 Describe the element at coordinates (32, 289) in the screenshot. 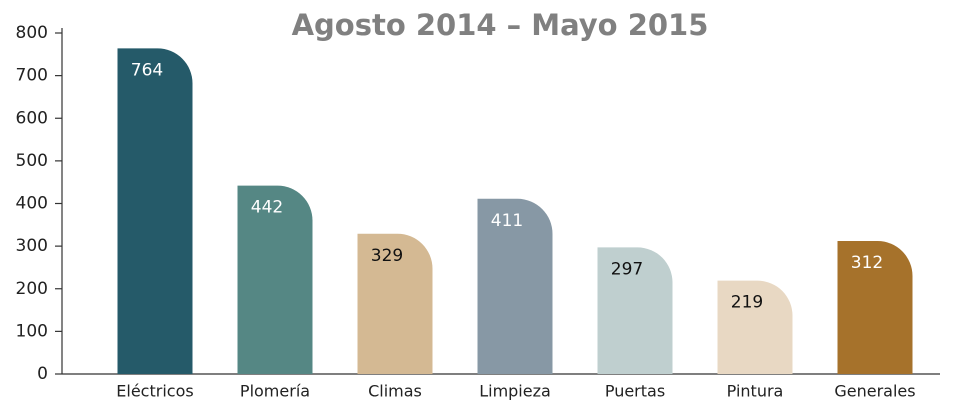

I see `y-tick-label: 200` at that location.